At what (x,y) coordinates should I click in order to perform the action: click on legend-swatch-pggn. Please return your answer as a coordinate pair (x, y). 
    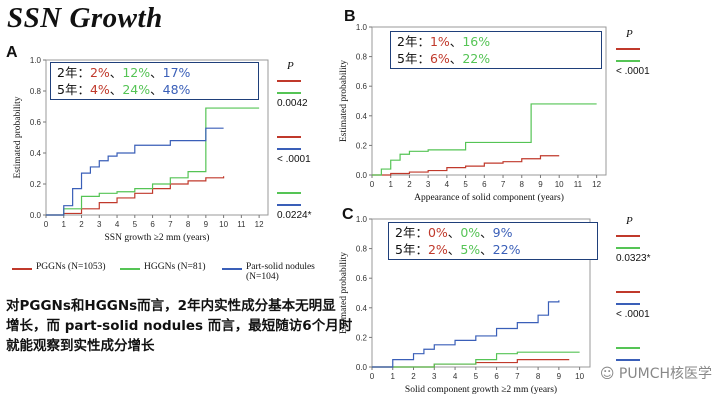
    Looking at the image, I should click on (22, 269).